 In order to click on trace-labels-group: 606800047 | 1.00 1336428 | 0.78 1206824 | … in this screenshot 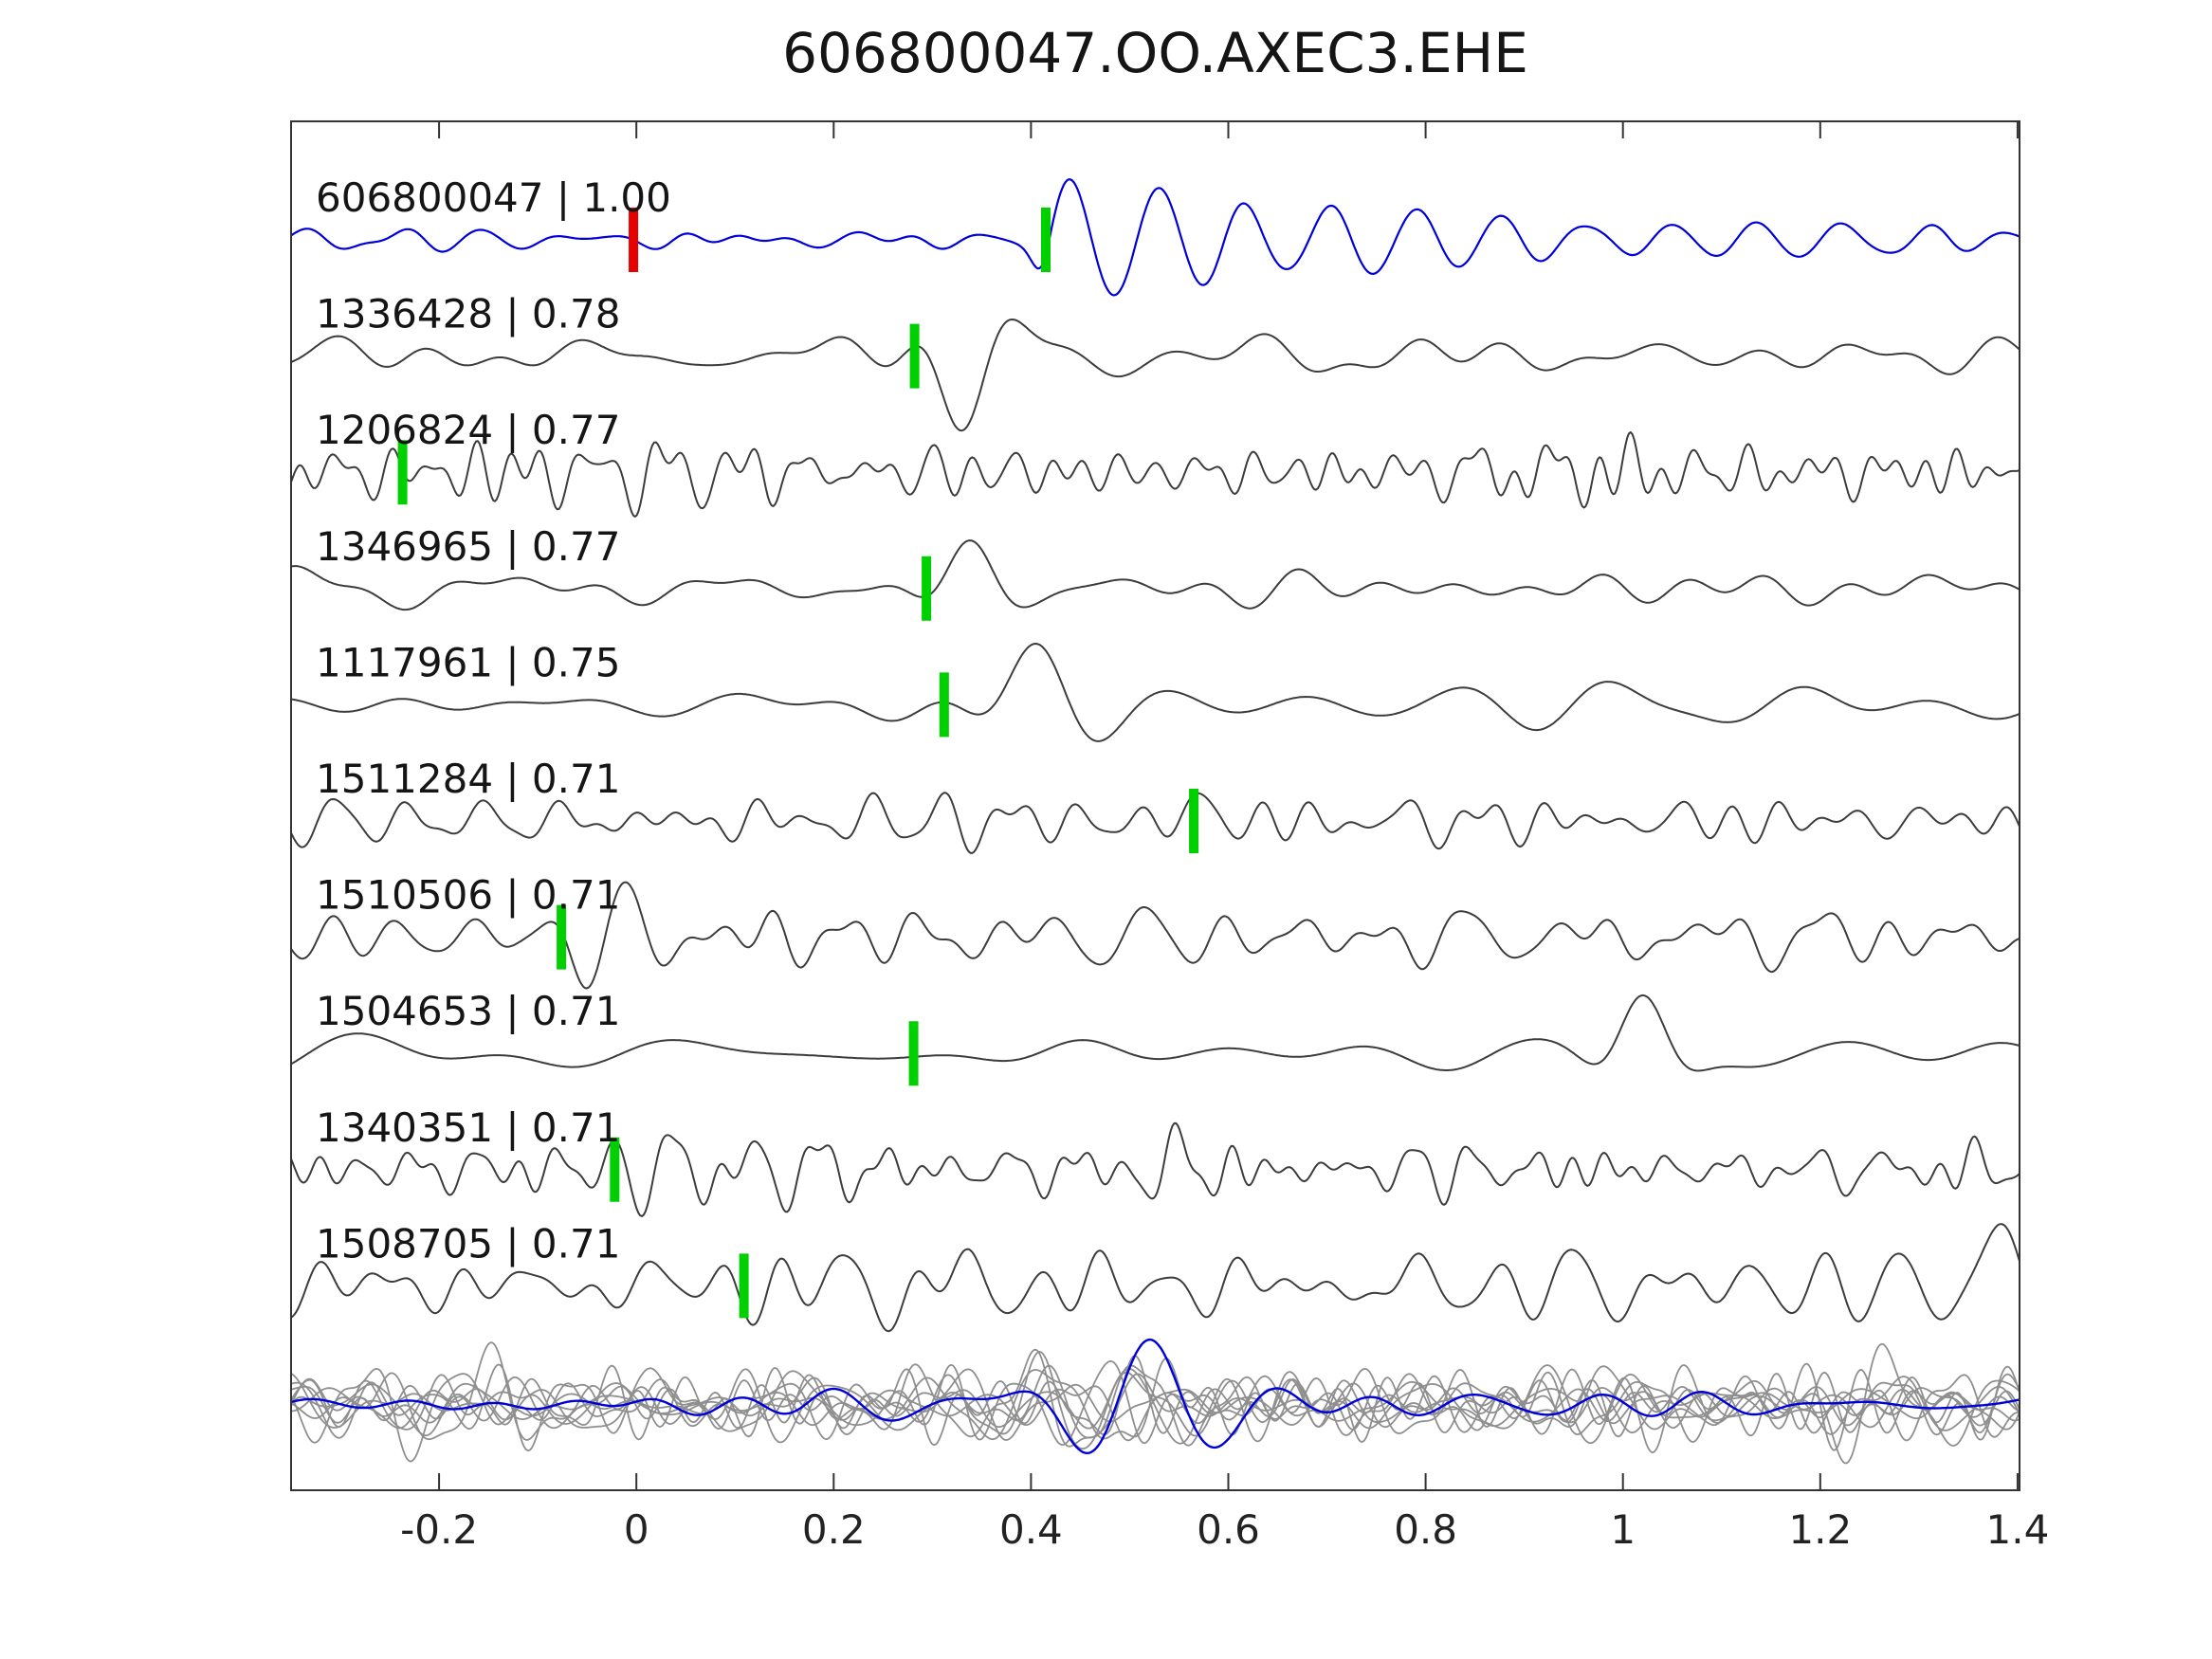, I will do `click(493, 720)`.